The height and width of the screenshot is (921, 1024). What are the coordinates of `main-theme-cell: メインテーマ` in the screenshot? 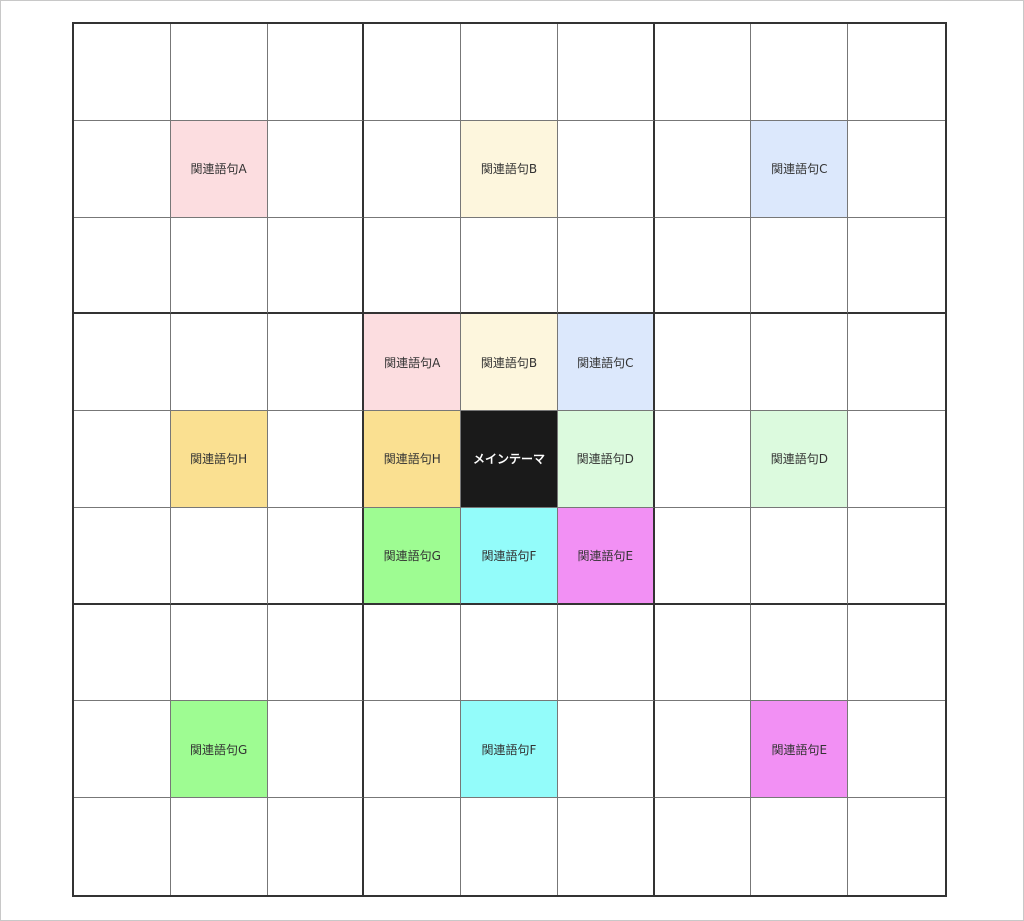 It's located at (509, 459).